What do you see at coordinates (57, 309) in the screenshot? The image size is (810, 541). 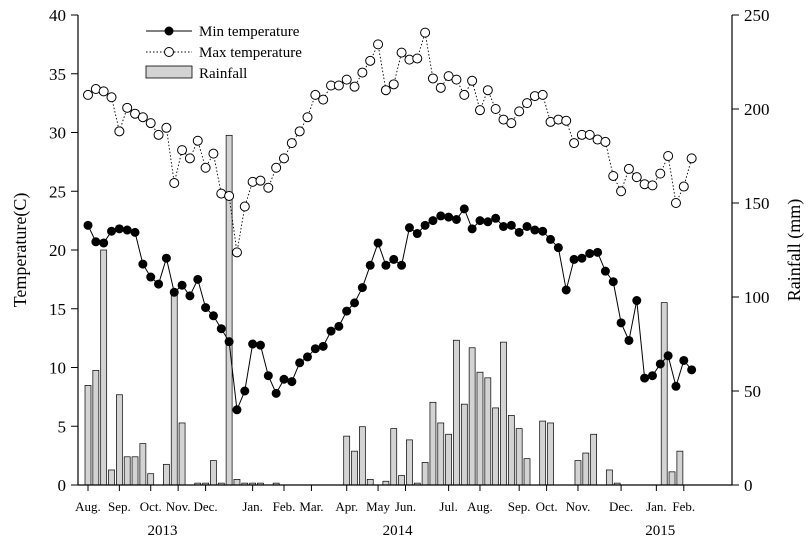 I see `left-tick-label: 15` at bounding box center [57, 309].